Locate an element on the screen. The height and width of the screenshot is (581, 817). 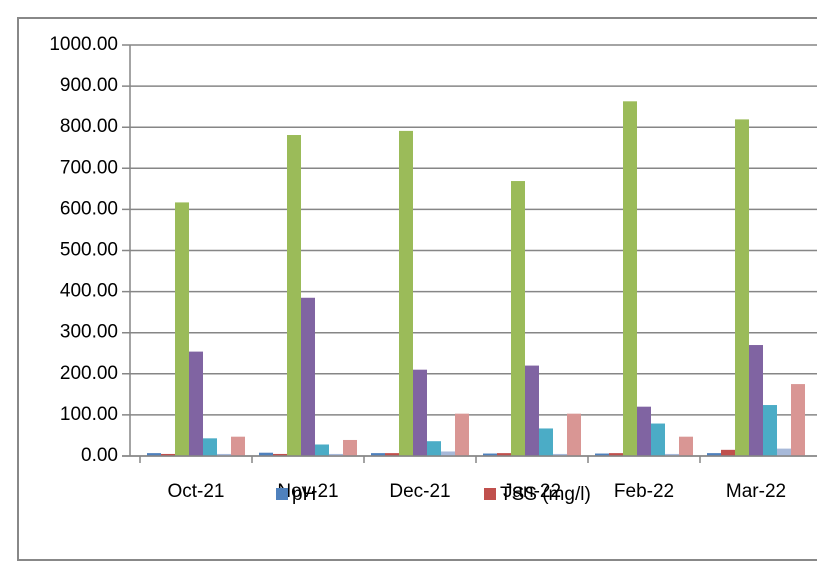
x-tick-label: Nov-21 is located at coordinates (307, 491).